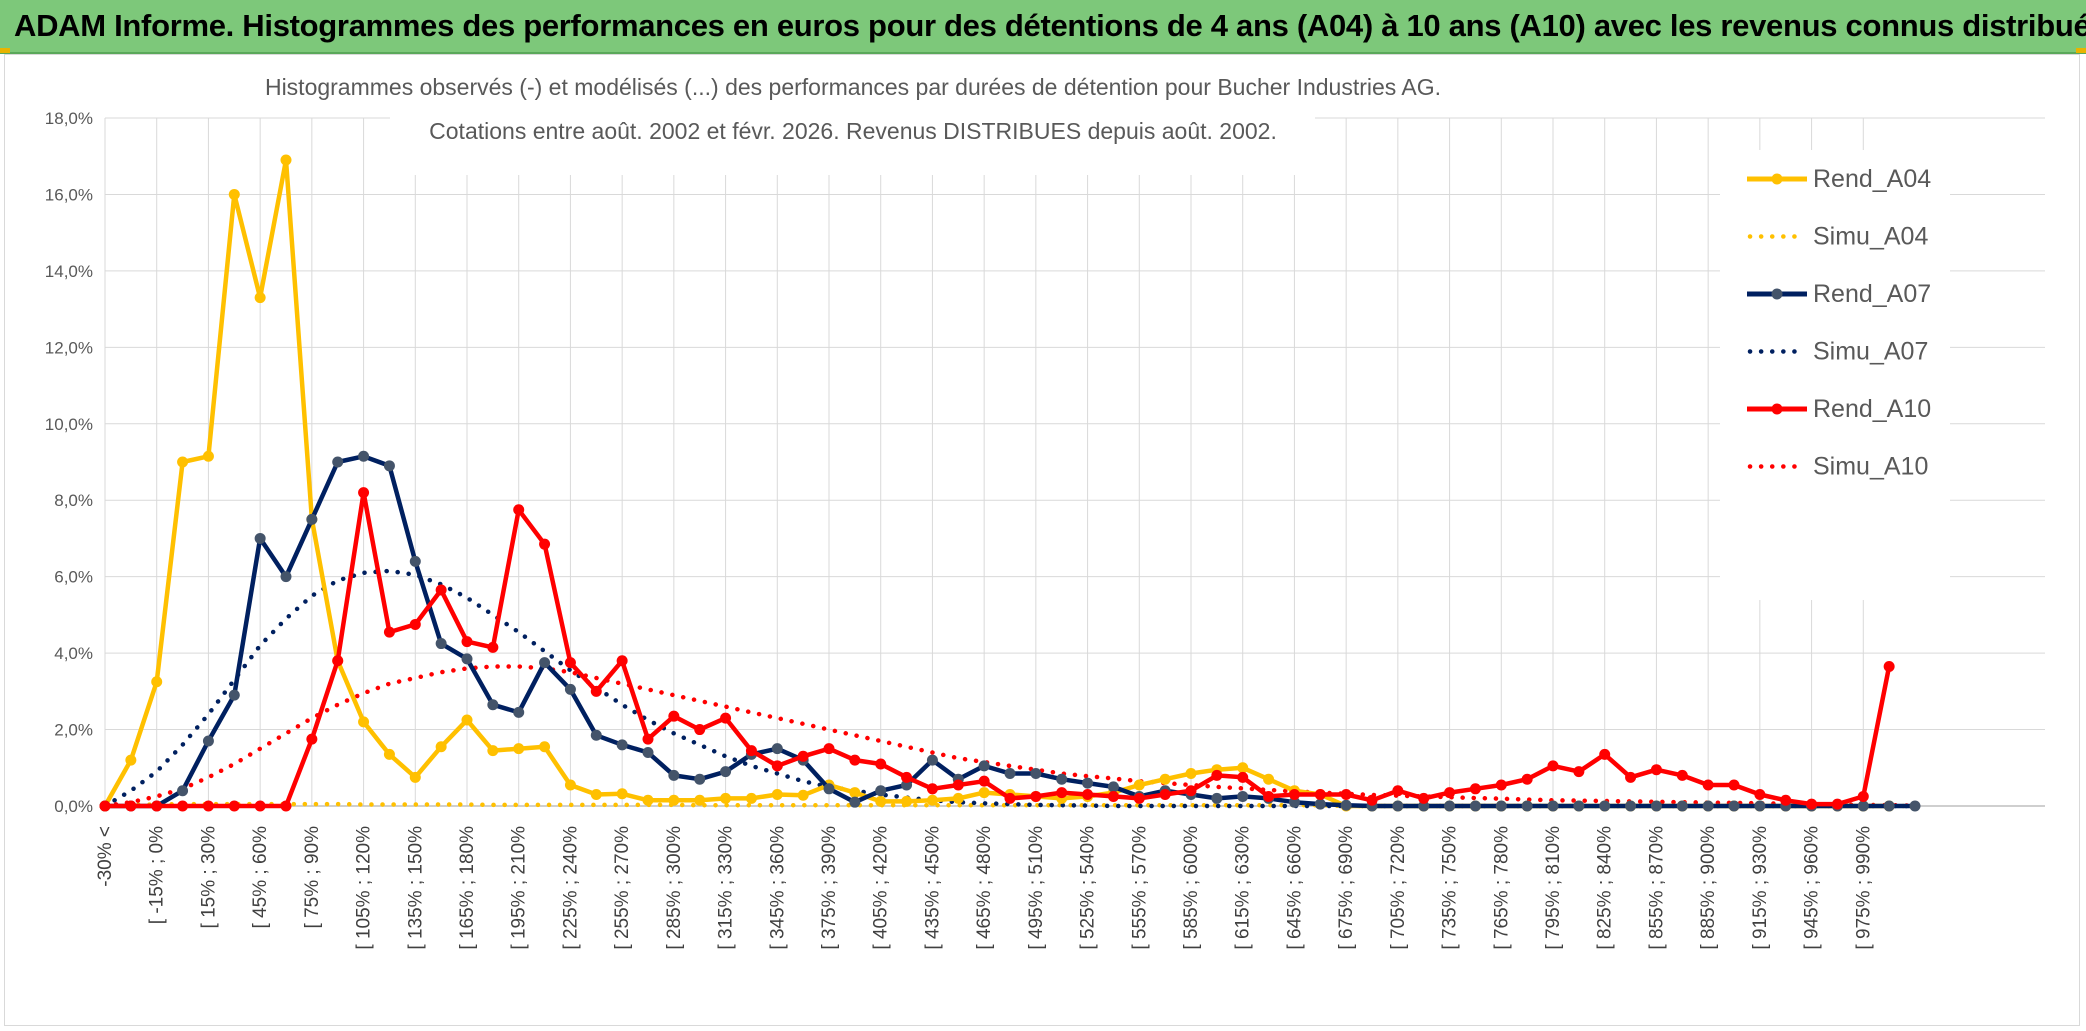 The height and width of the screenshot is (1031, 2086). I want to click on series-line-Simu_A10, so click(1010, 736).